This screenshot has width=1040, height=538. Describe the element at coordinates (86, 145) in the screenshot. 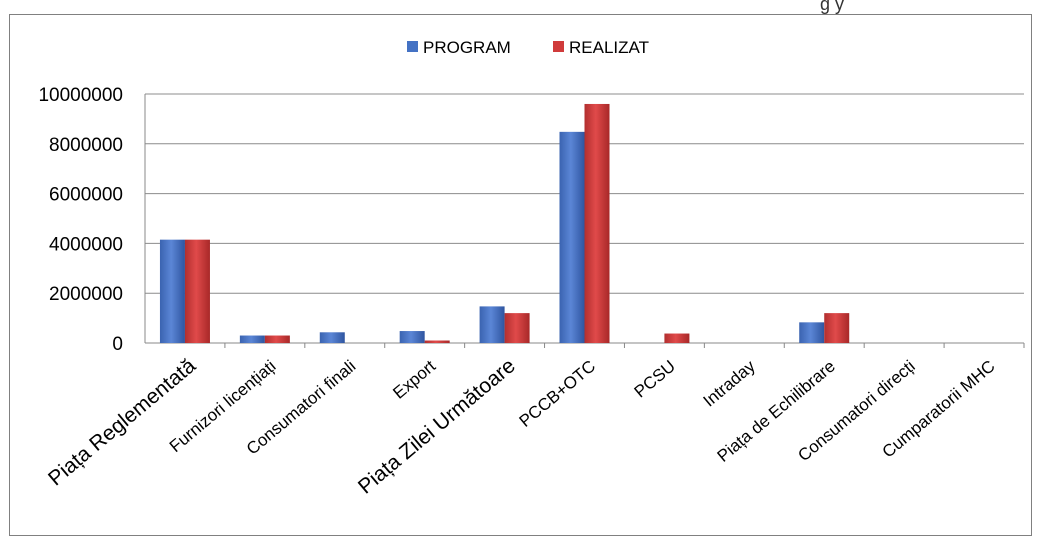

I see `y-tick-label: 8000000` at that location.